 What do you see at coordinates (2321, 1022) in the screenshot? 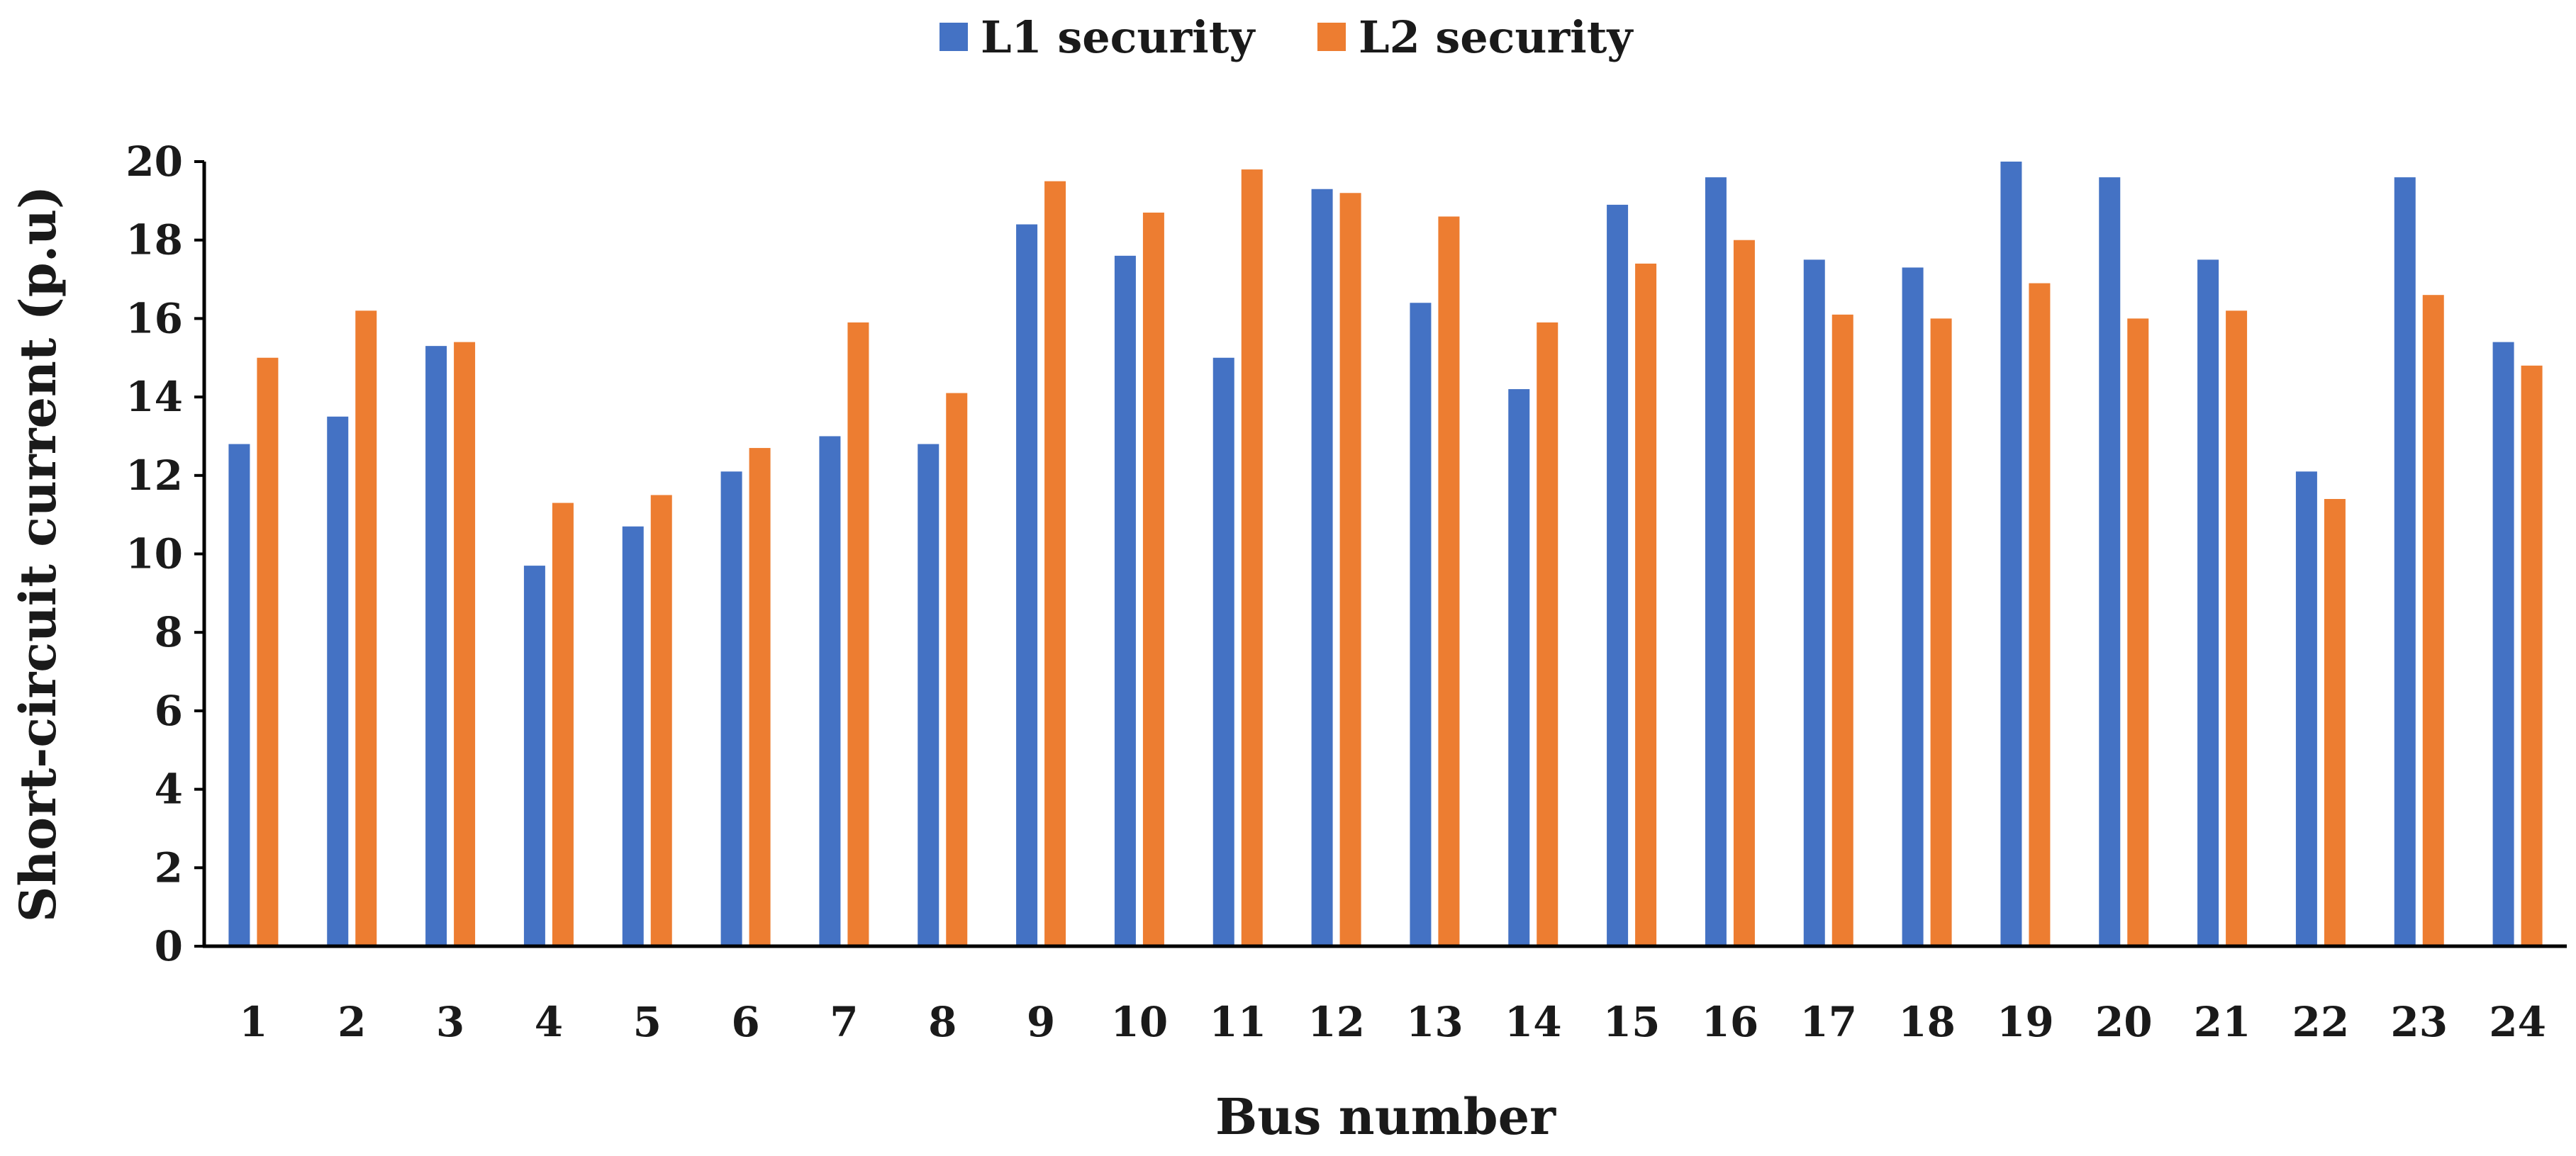
I see `x-tick-label: 22` at bounding box center [2321, 1022].